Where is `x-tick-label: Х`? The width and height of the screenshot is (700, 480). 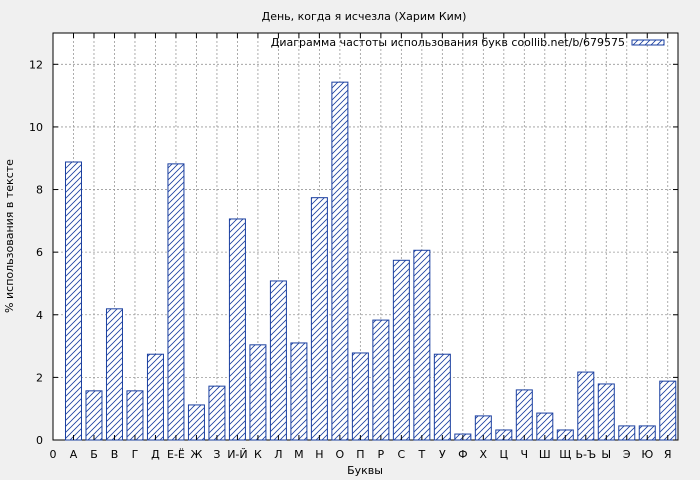
x-tick-label: Х is located at coordinates (484, 454).